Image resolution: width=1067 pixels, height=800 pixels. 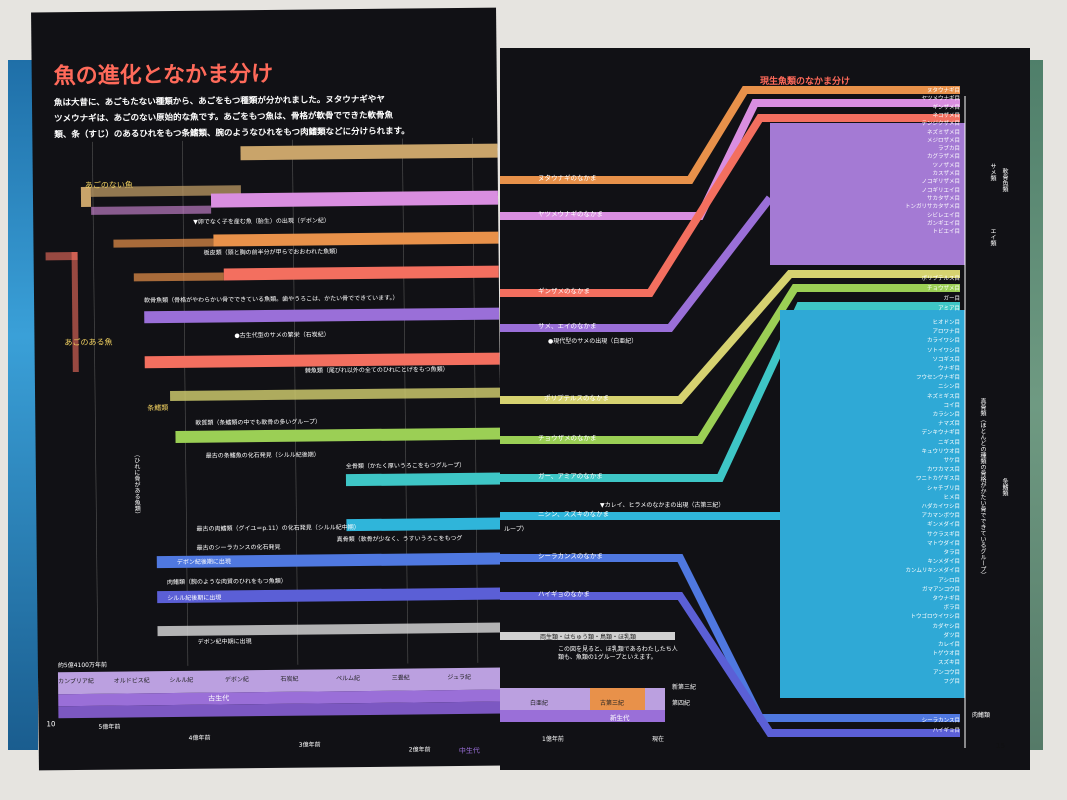 I want to click on order-label: フウセンウナギ目, so click(x=937, y=378).